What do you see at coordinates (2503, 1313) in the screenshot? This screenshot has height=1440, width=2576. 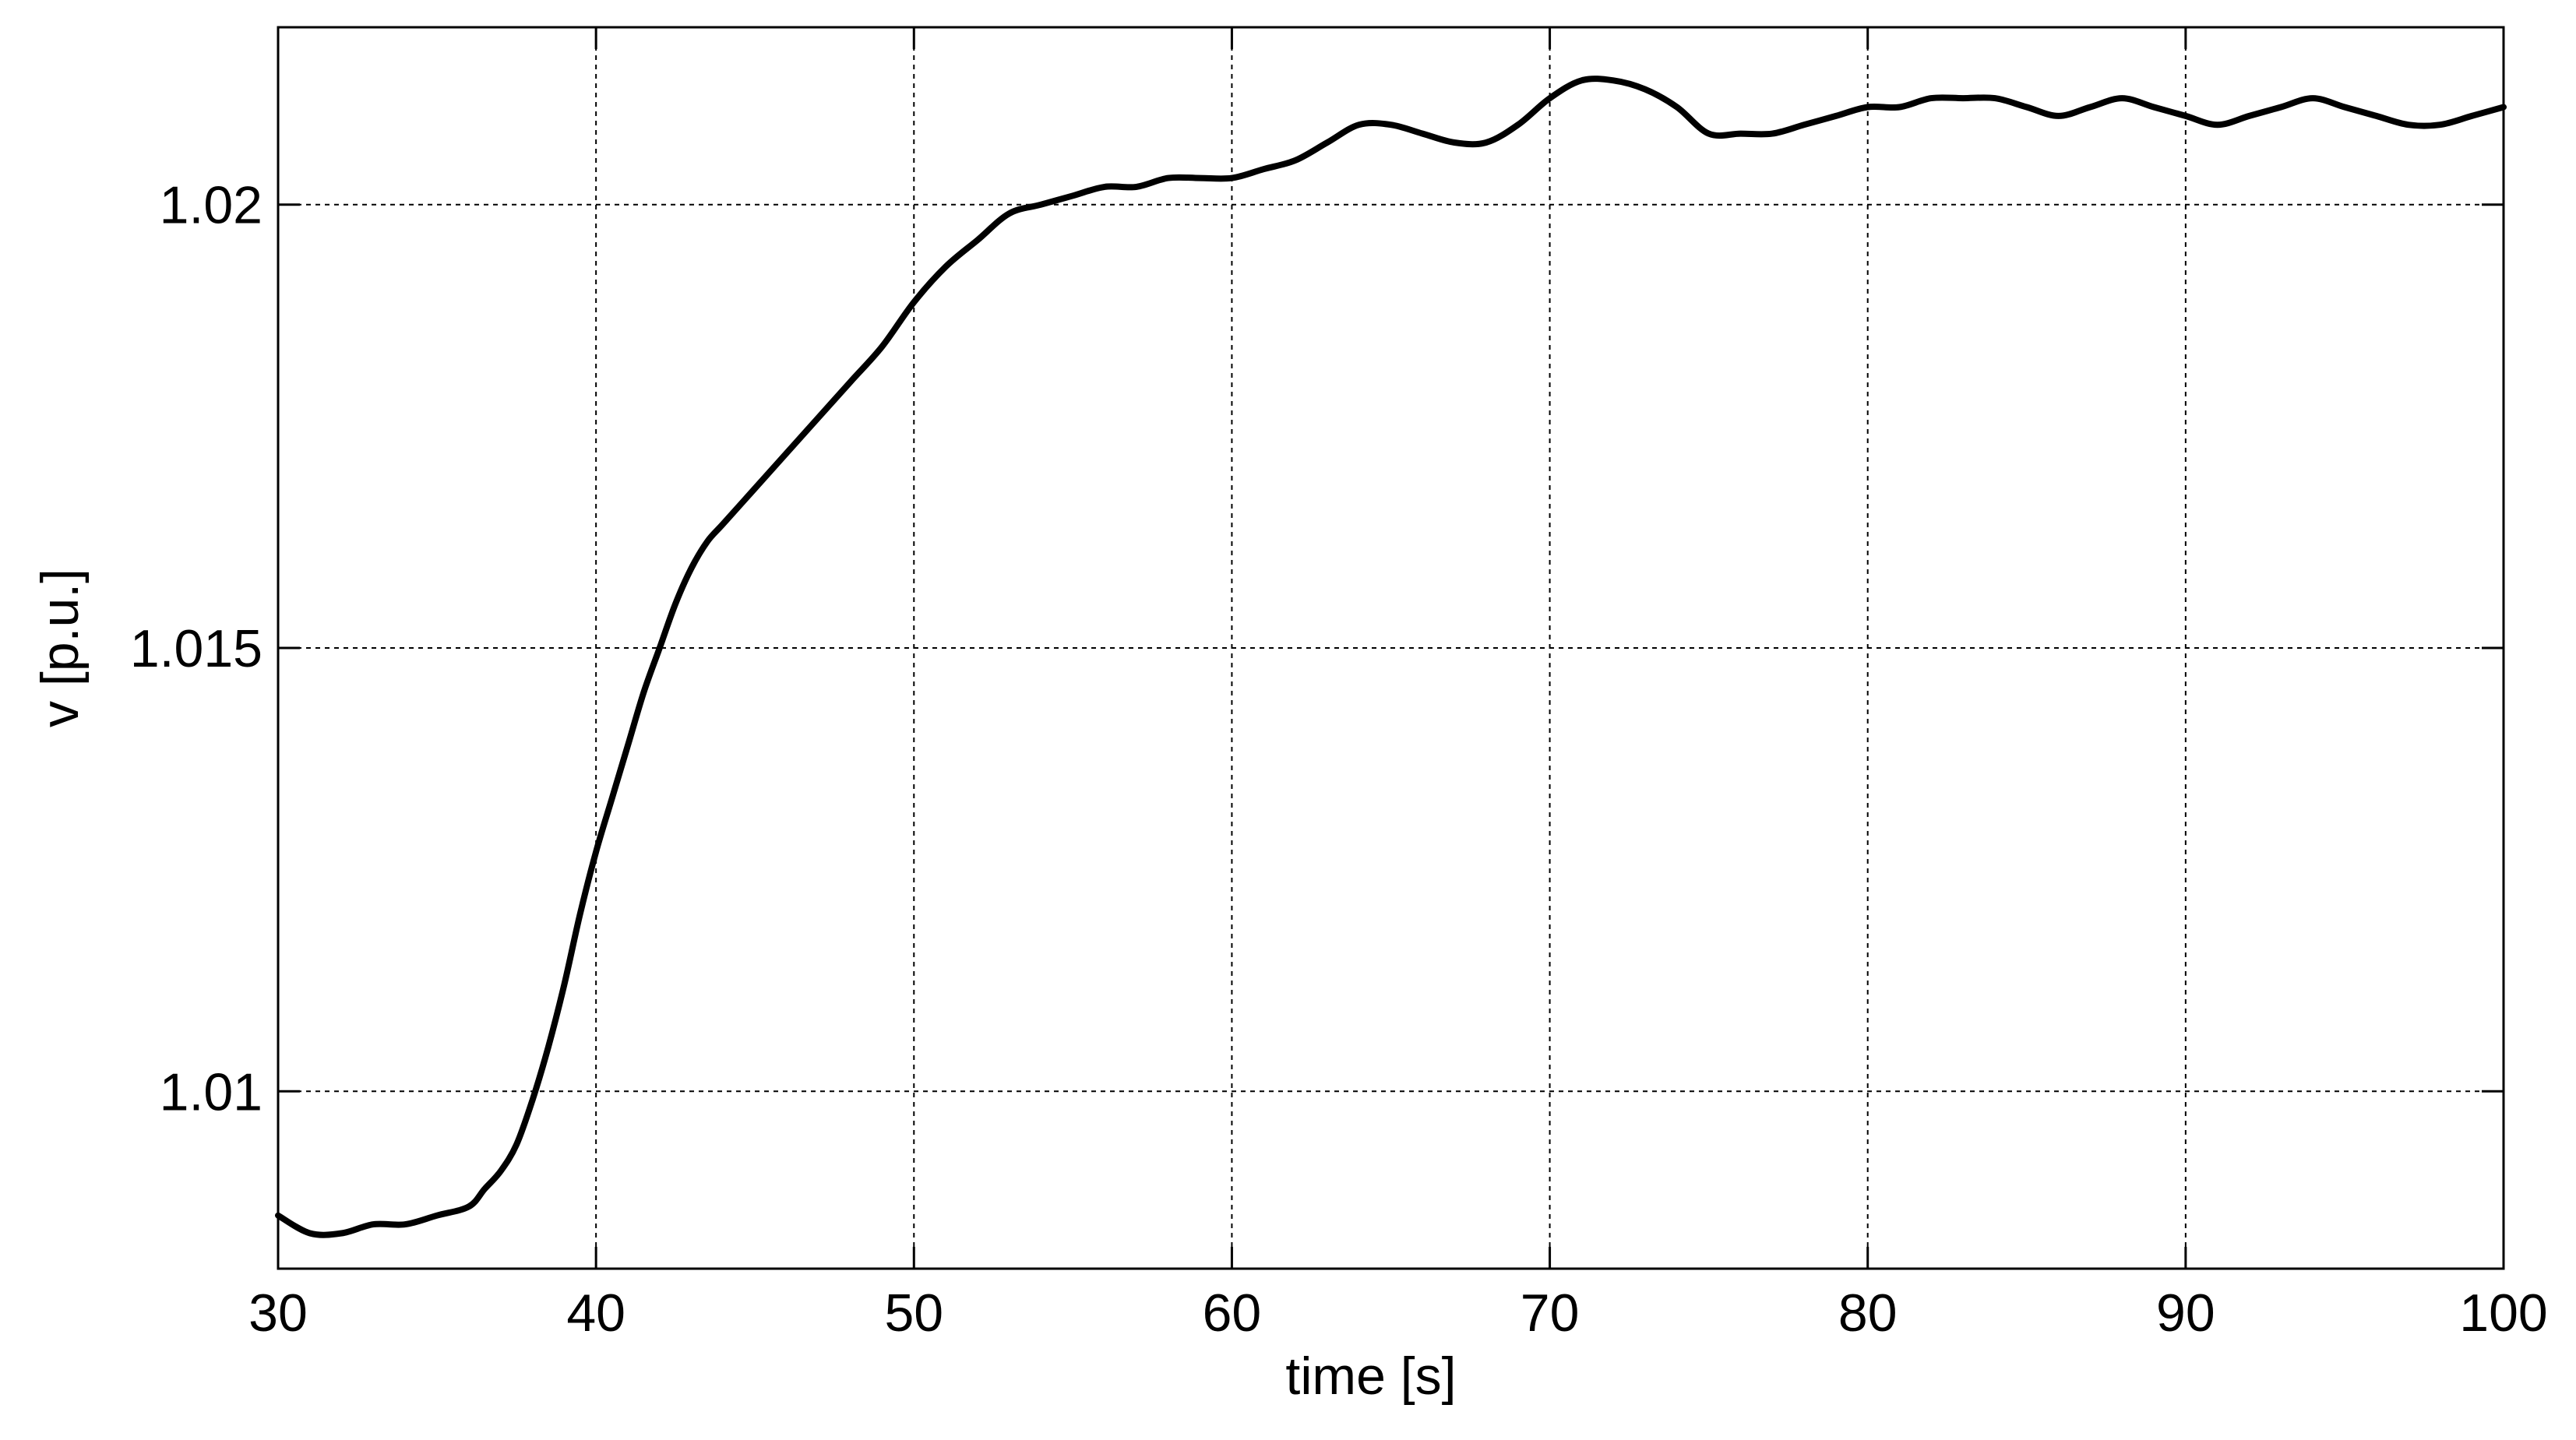 I see `x-tick-label: 100` at bounding box center [2503, 1313].